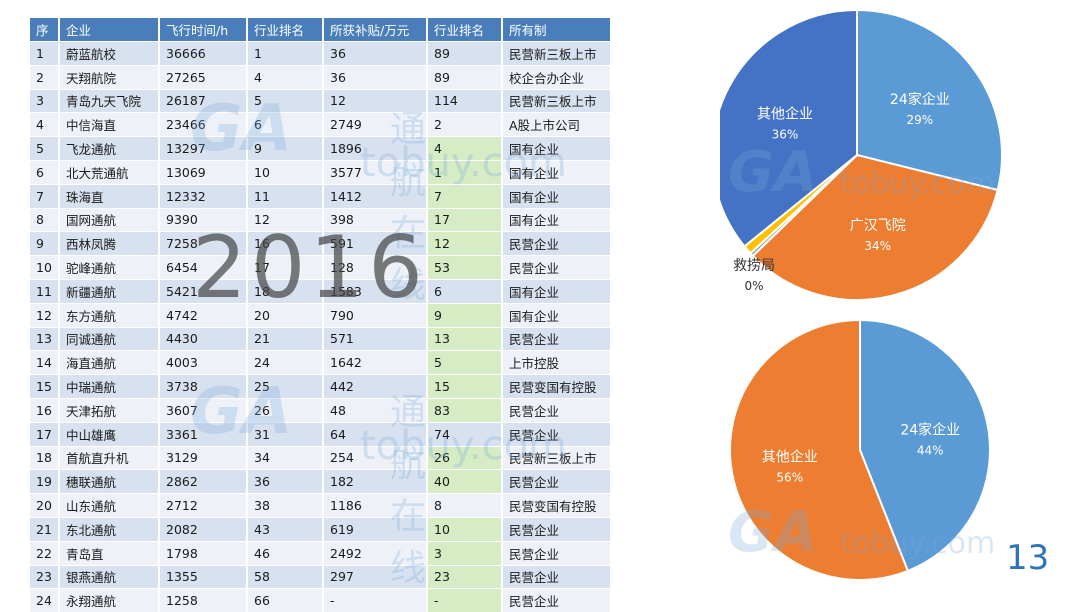 This screenshot has height=612, width=1080. What do you see at coordinates (465, 314) in the screenshot?
I see `cell-subsidy-rank: 9` at bounding box center [465, 314].